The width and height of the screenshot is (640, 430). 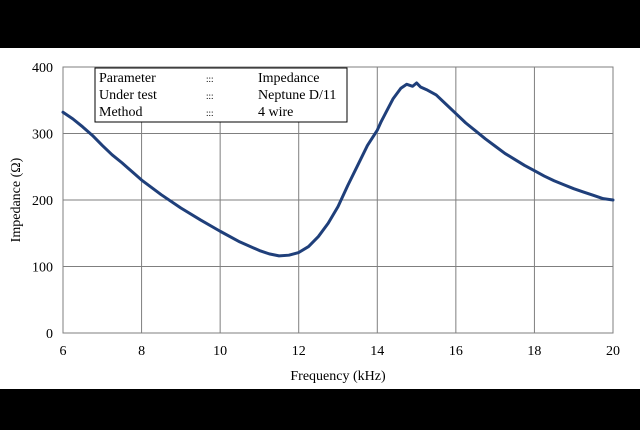 What do you see at coordinates (534, 351) in the screenshot?
I see `x-tick-label: 18` at bounding box center [534, 351].